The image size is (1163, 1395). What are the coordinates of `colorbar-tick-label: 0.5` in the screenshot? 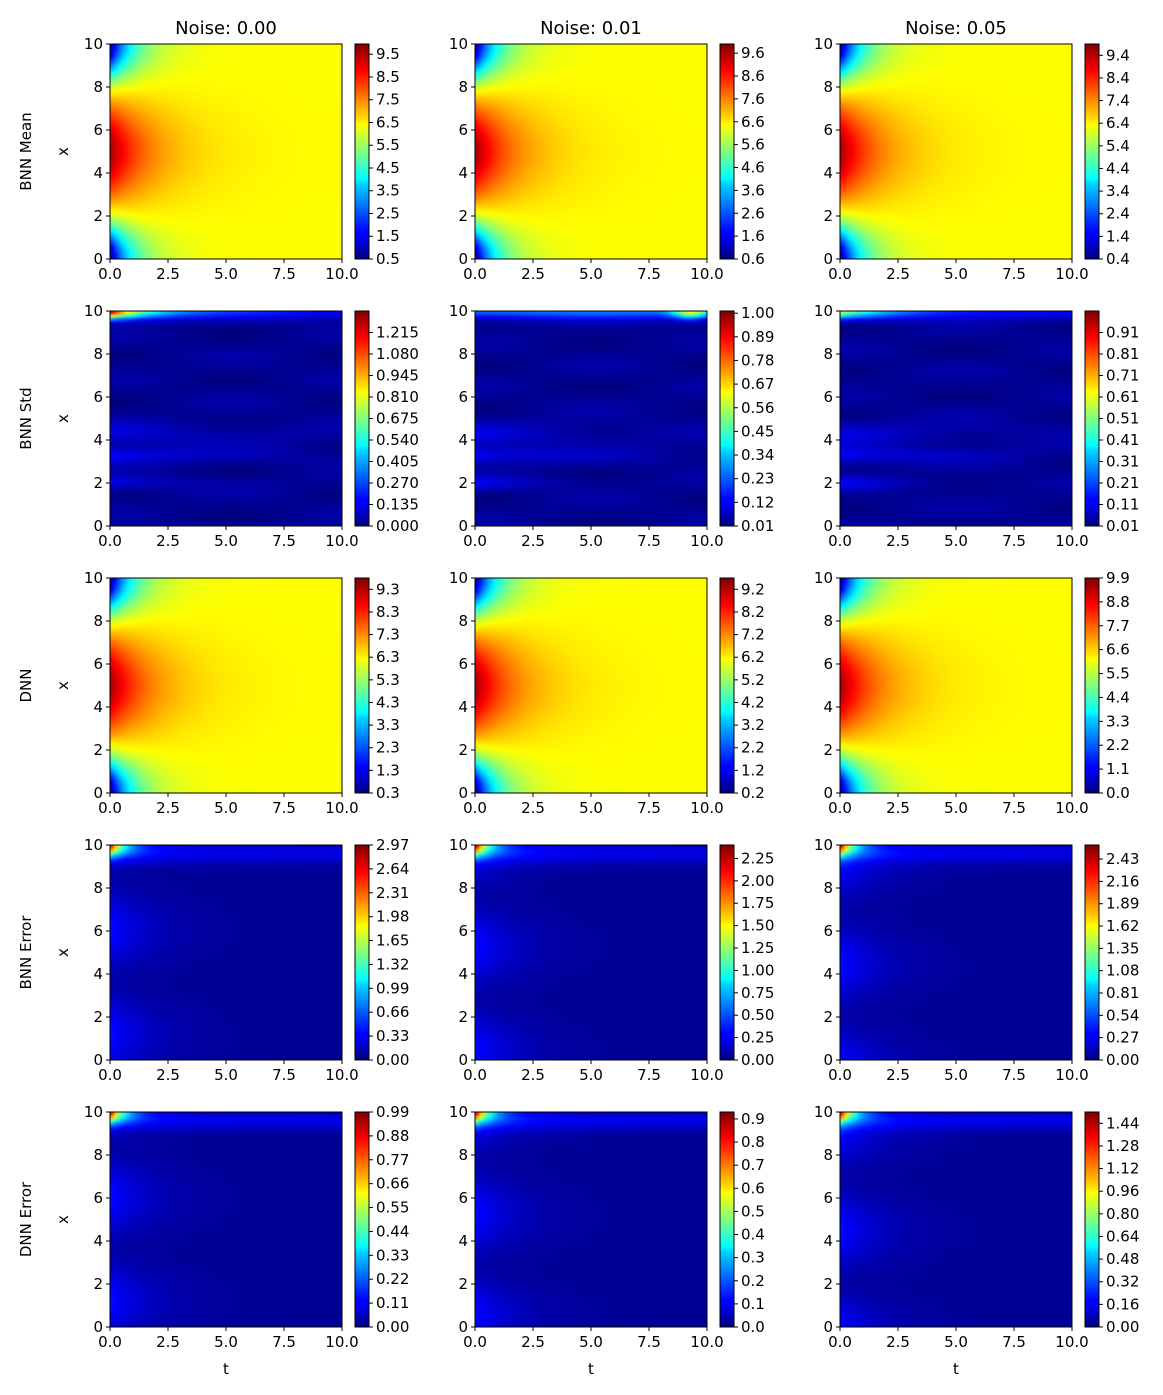 It's located at (753, 1211).